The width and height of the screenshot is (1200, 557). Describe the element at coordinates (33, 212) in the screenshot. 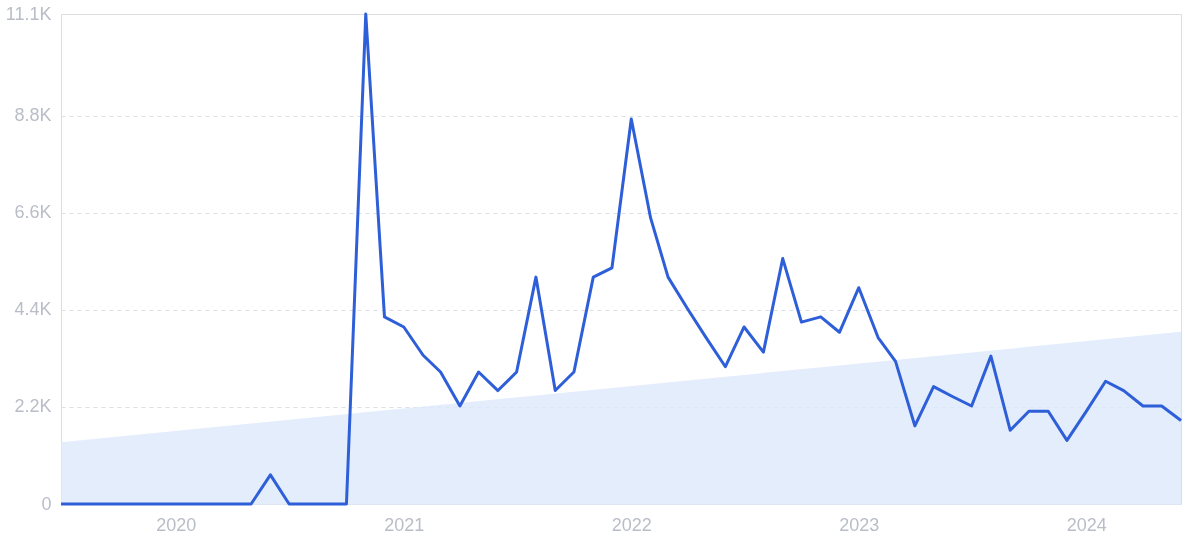

I see `y-tick-label: 6.6K` at that location.